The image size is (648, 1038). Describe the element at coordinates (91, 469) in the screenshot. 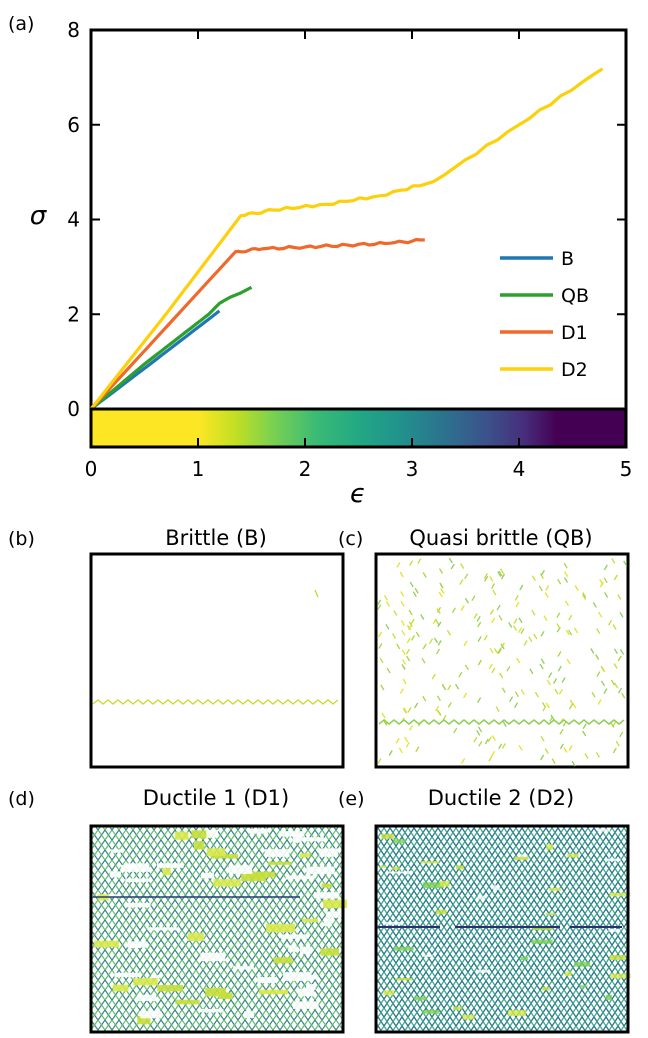

I see `x-tick-label: 0` at that location.